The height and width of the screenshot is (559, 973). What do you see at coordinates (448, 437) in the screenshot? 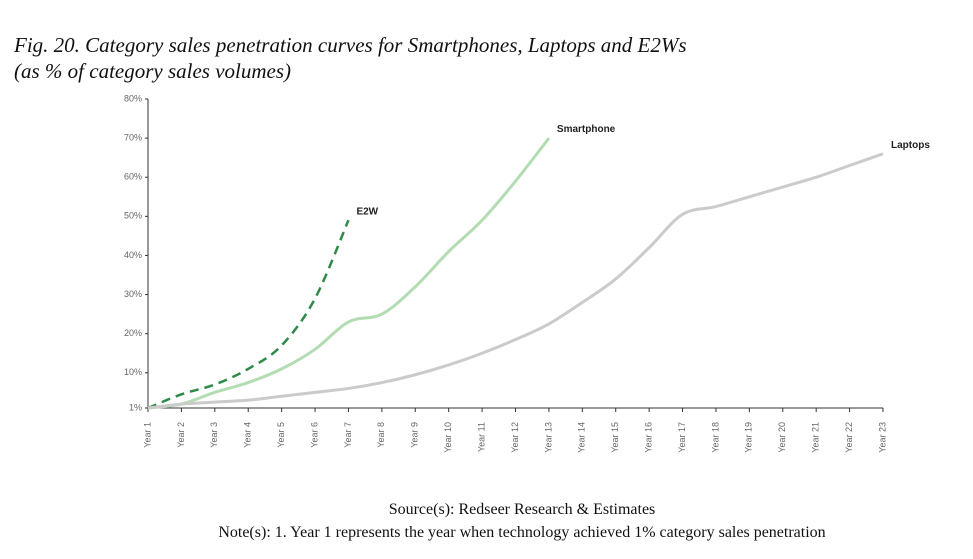
I see `x-tick-label: Year 10` at bounding box center [448, 437].